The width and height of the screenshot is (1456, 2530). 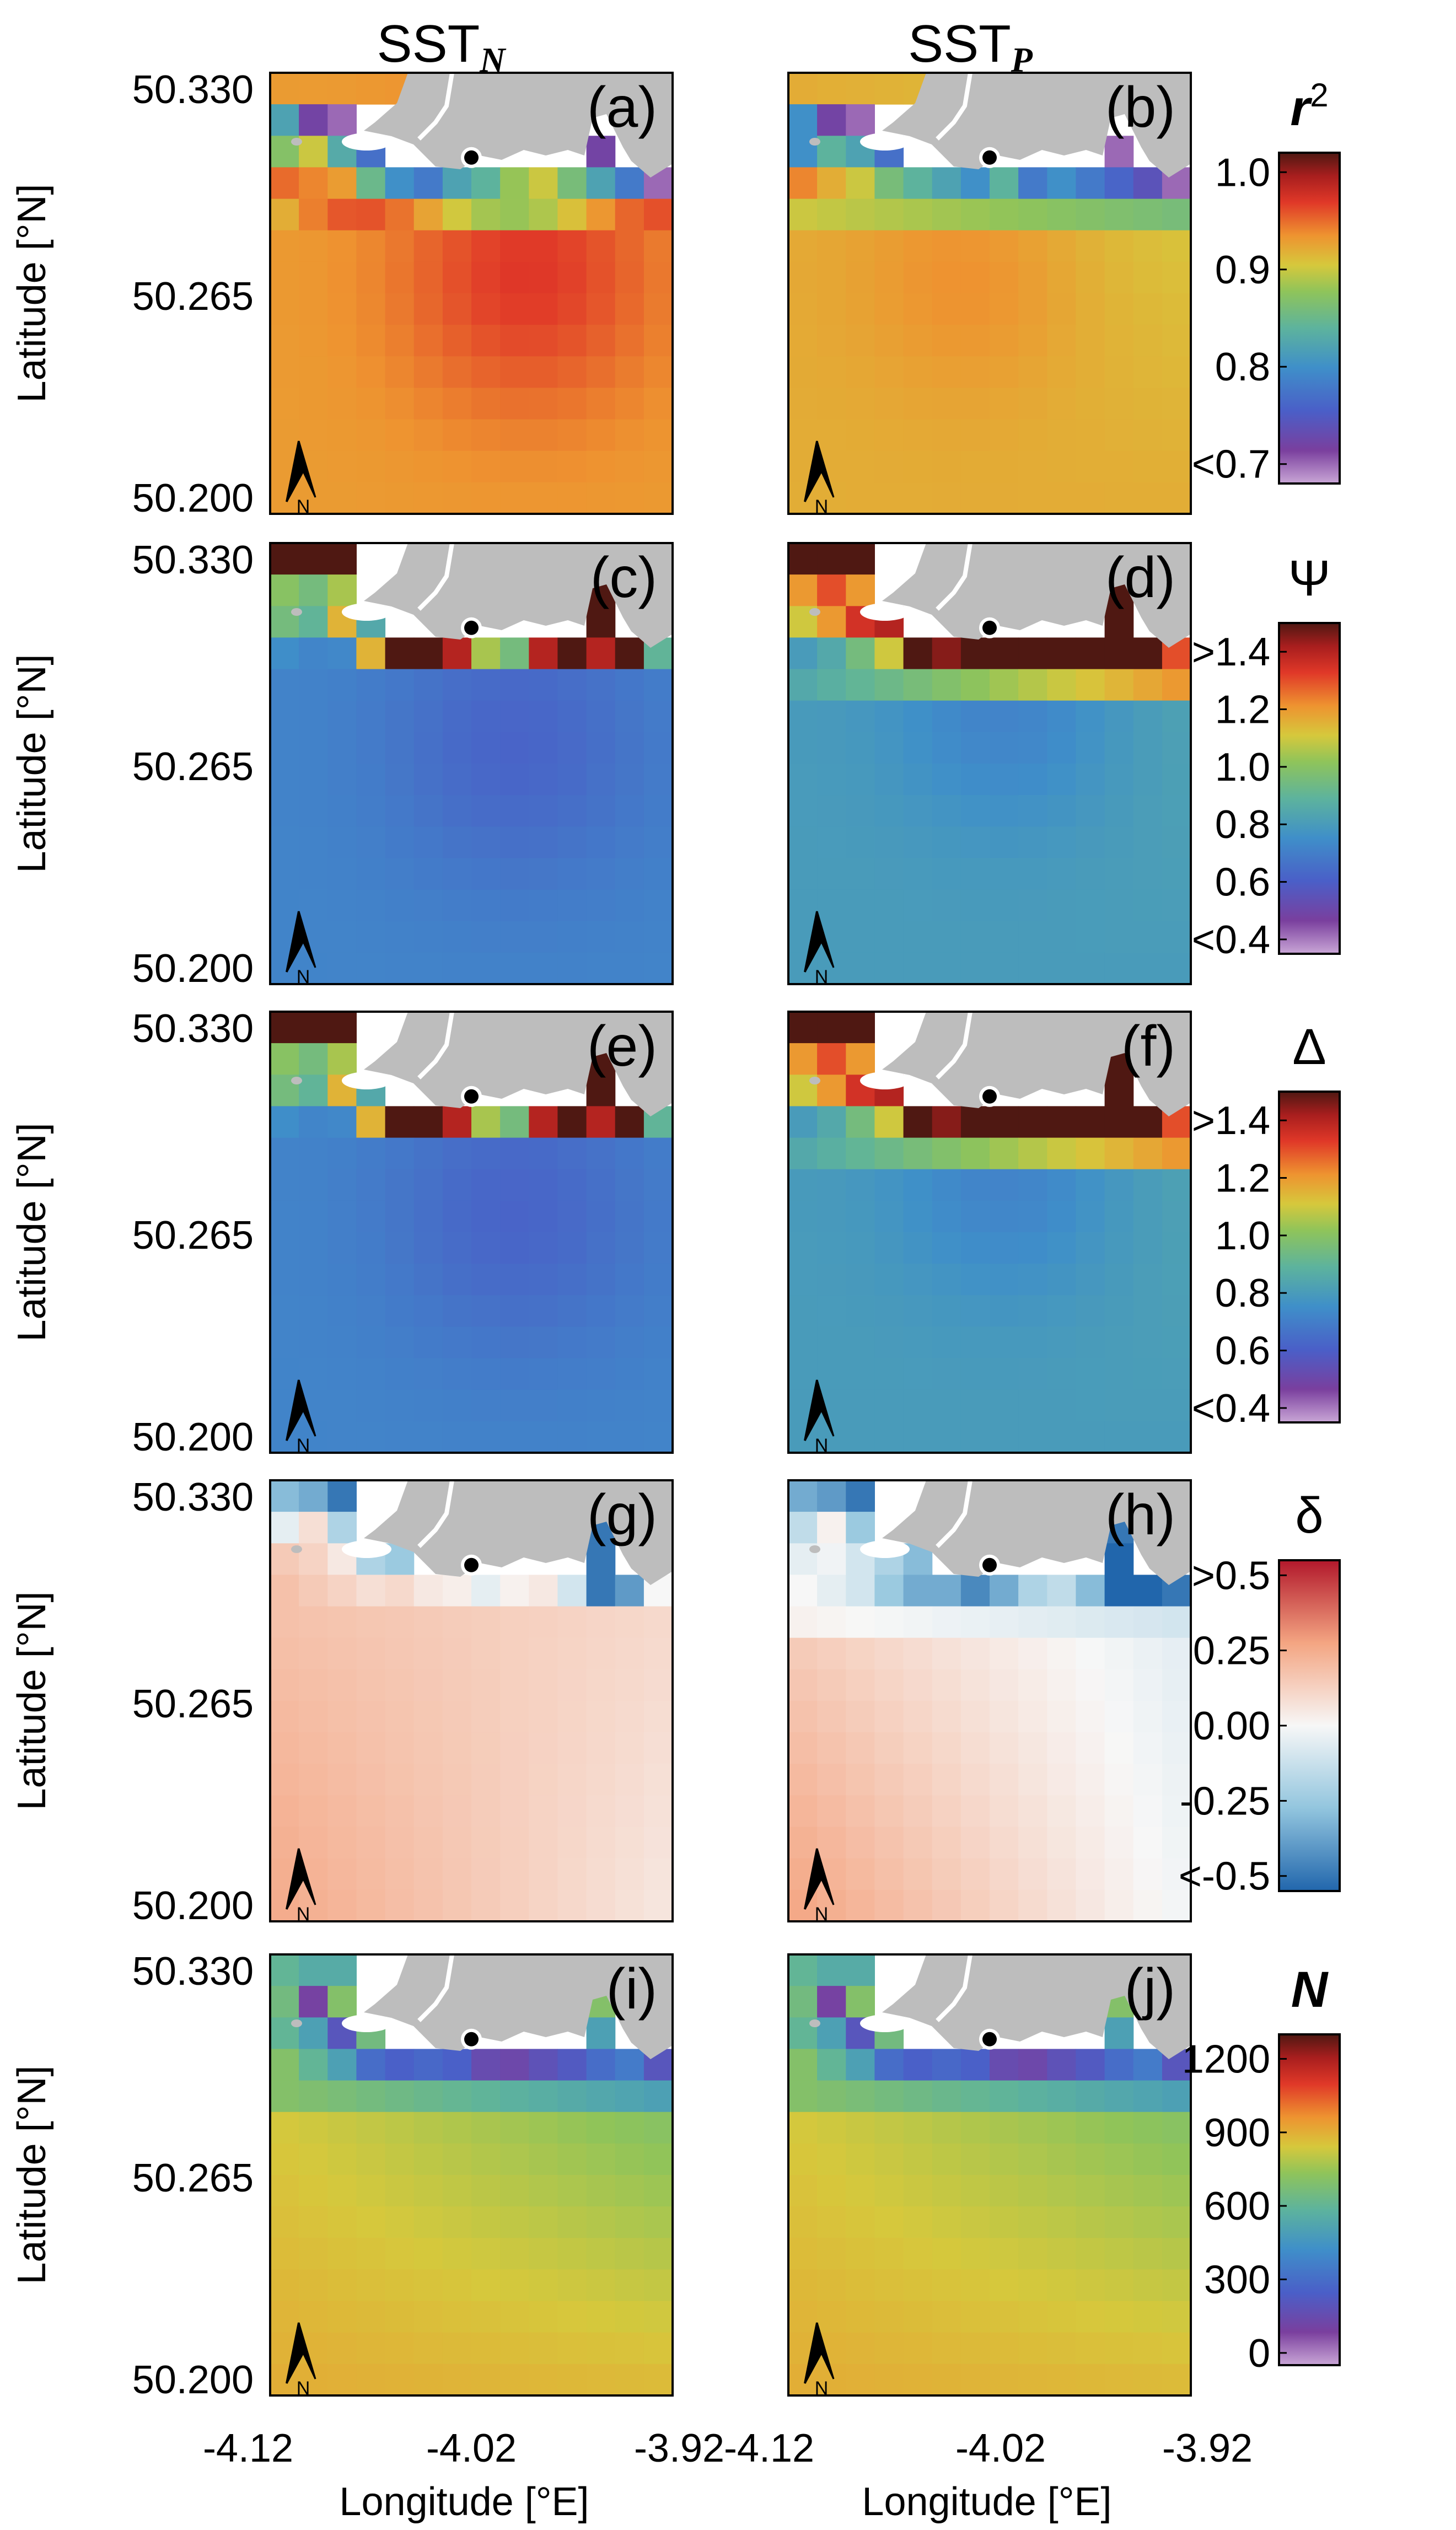 What do you see at coordinates (193, 1704) in the screenshot?
I see `y-tick-4-2: 50.265` at bounding box center [193, 1704].